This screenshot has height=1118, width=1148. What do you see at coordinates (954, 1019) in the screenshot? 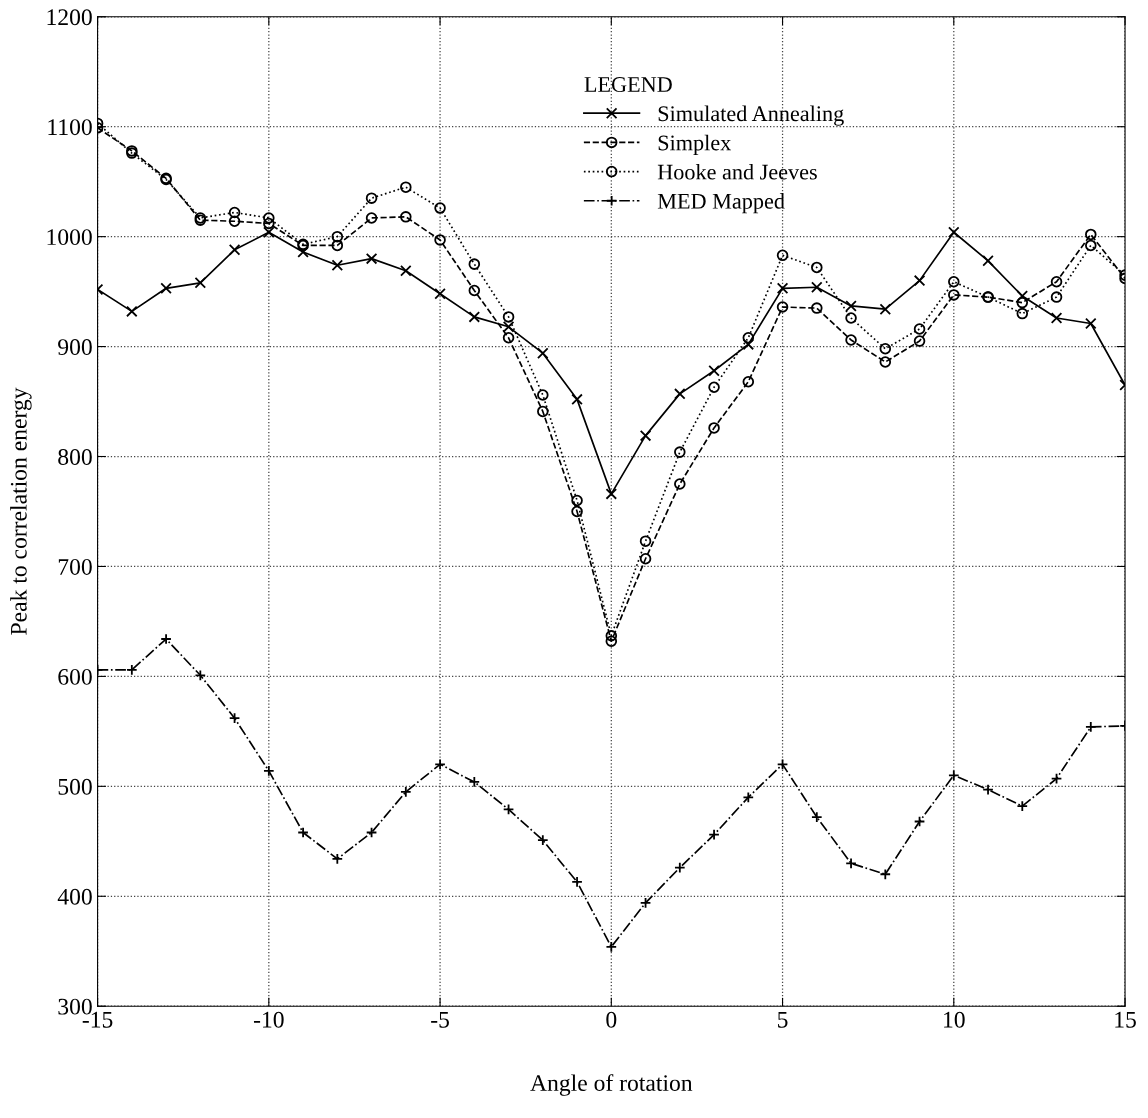
I see `x-tick-label: 10` at bounding box center [954, 1019].